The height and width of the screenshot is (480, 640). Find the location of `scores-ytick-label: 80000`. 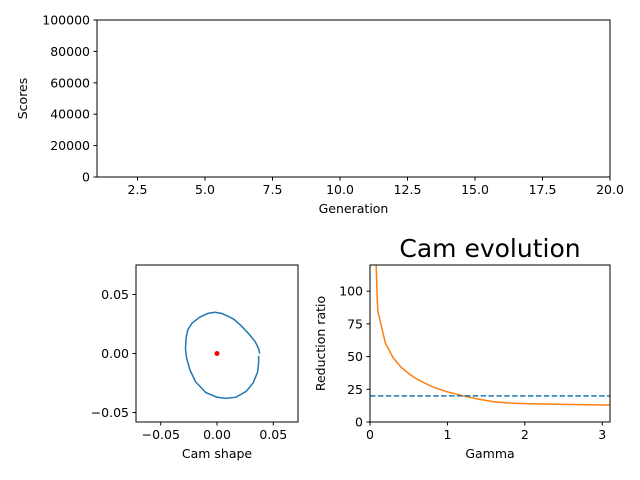

scores-ytick-label: 80000 is located at coordinates (70, 51).